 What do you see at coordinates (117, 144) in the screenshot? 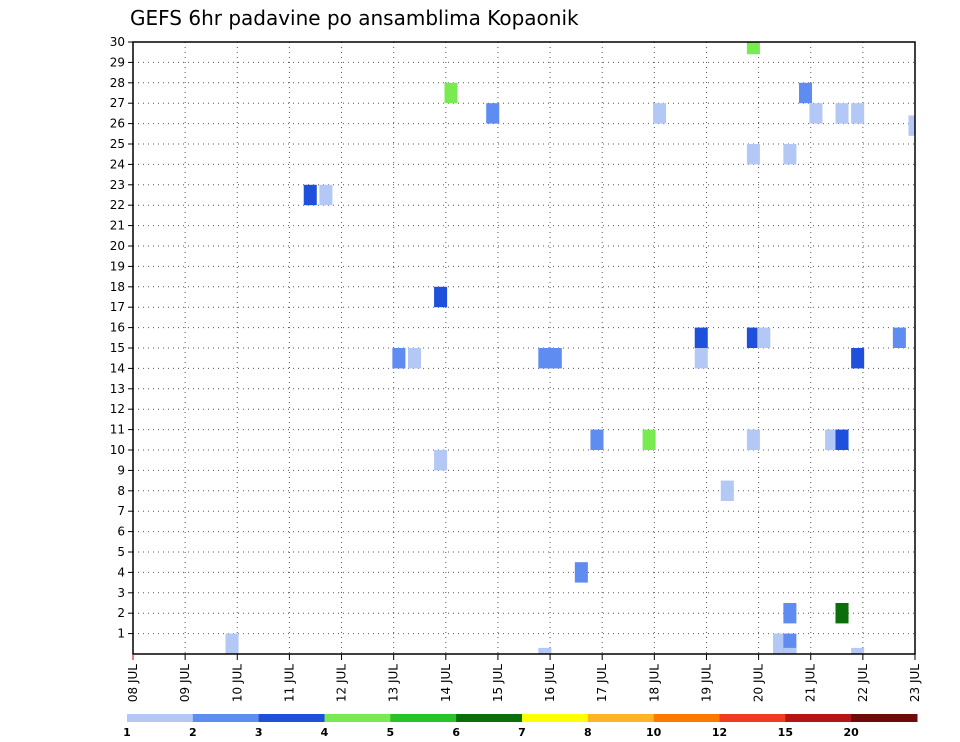
I see `y-tick-label: 25` at bounding box center [117, 144].